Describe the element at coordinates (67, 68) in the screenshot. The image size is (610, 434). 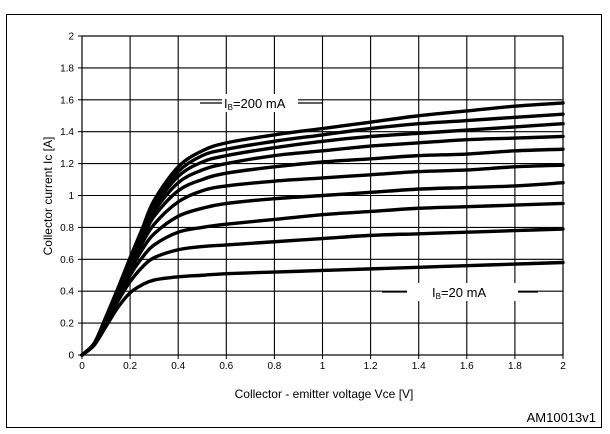
I see `y-tick-label: 1.8` at that location.